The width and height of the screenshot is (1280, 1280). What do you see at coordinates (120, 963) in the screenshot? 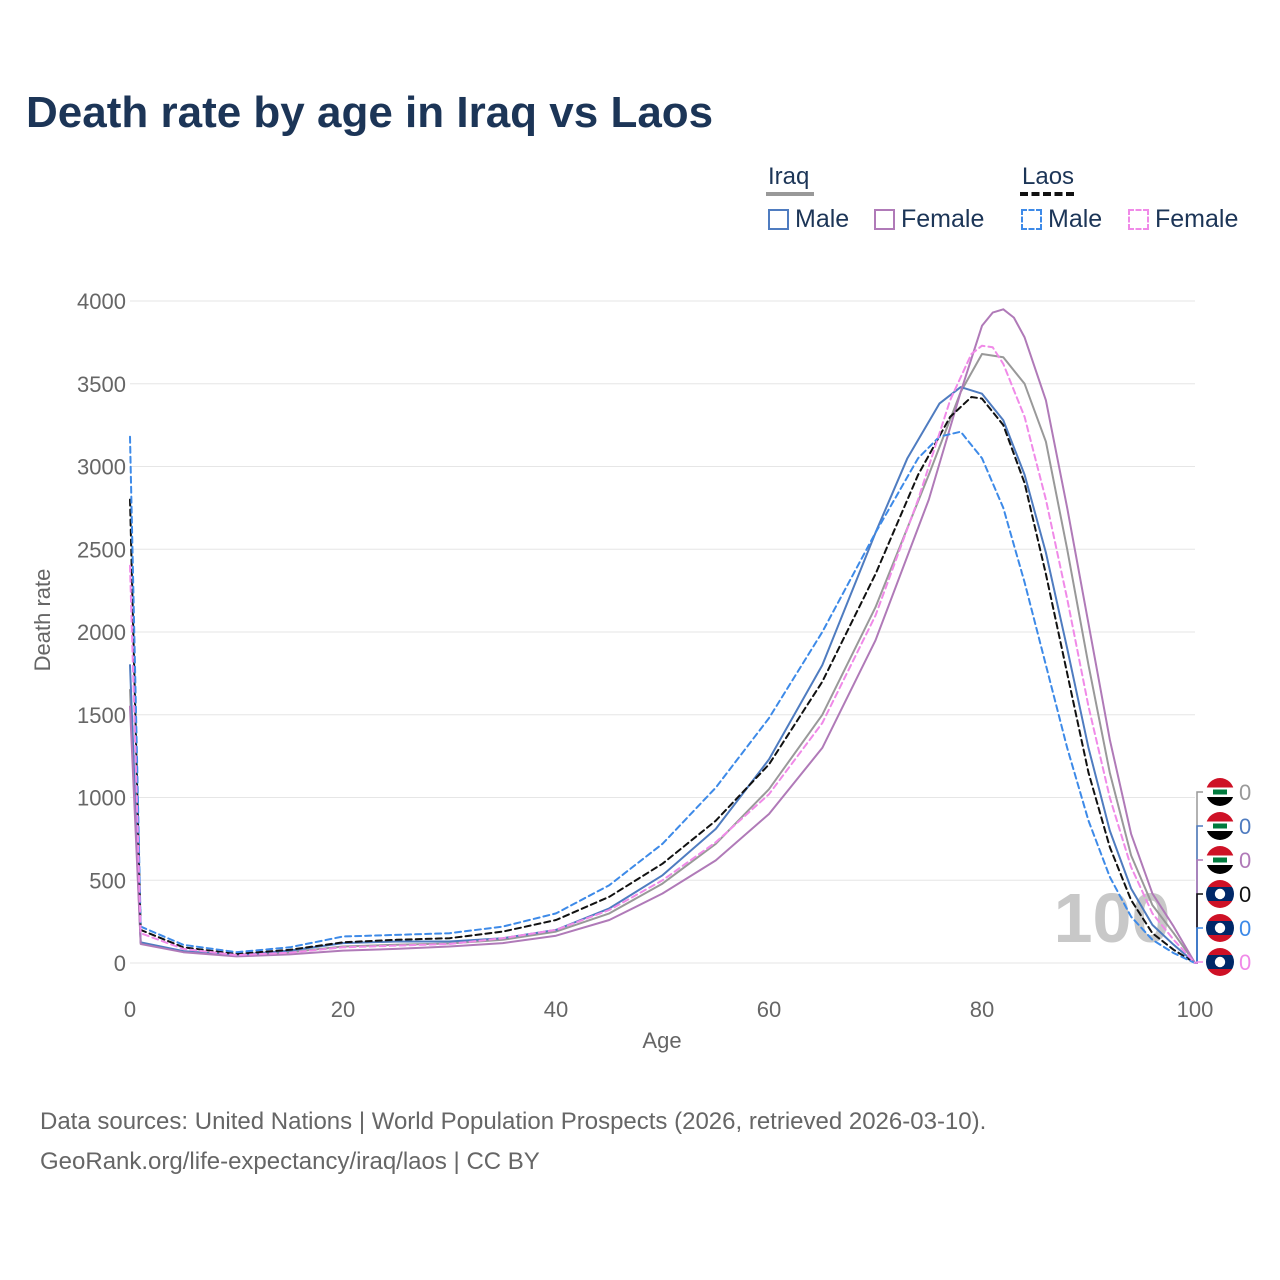
I see `y-tick-label: 0` at bounding box center [120, 963].